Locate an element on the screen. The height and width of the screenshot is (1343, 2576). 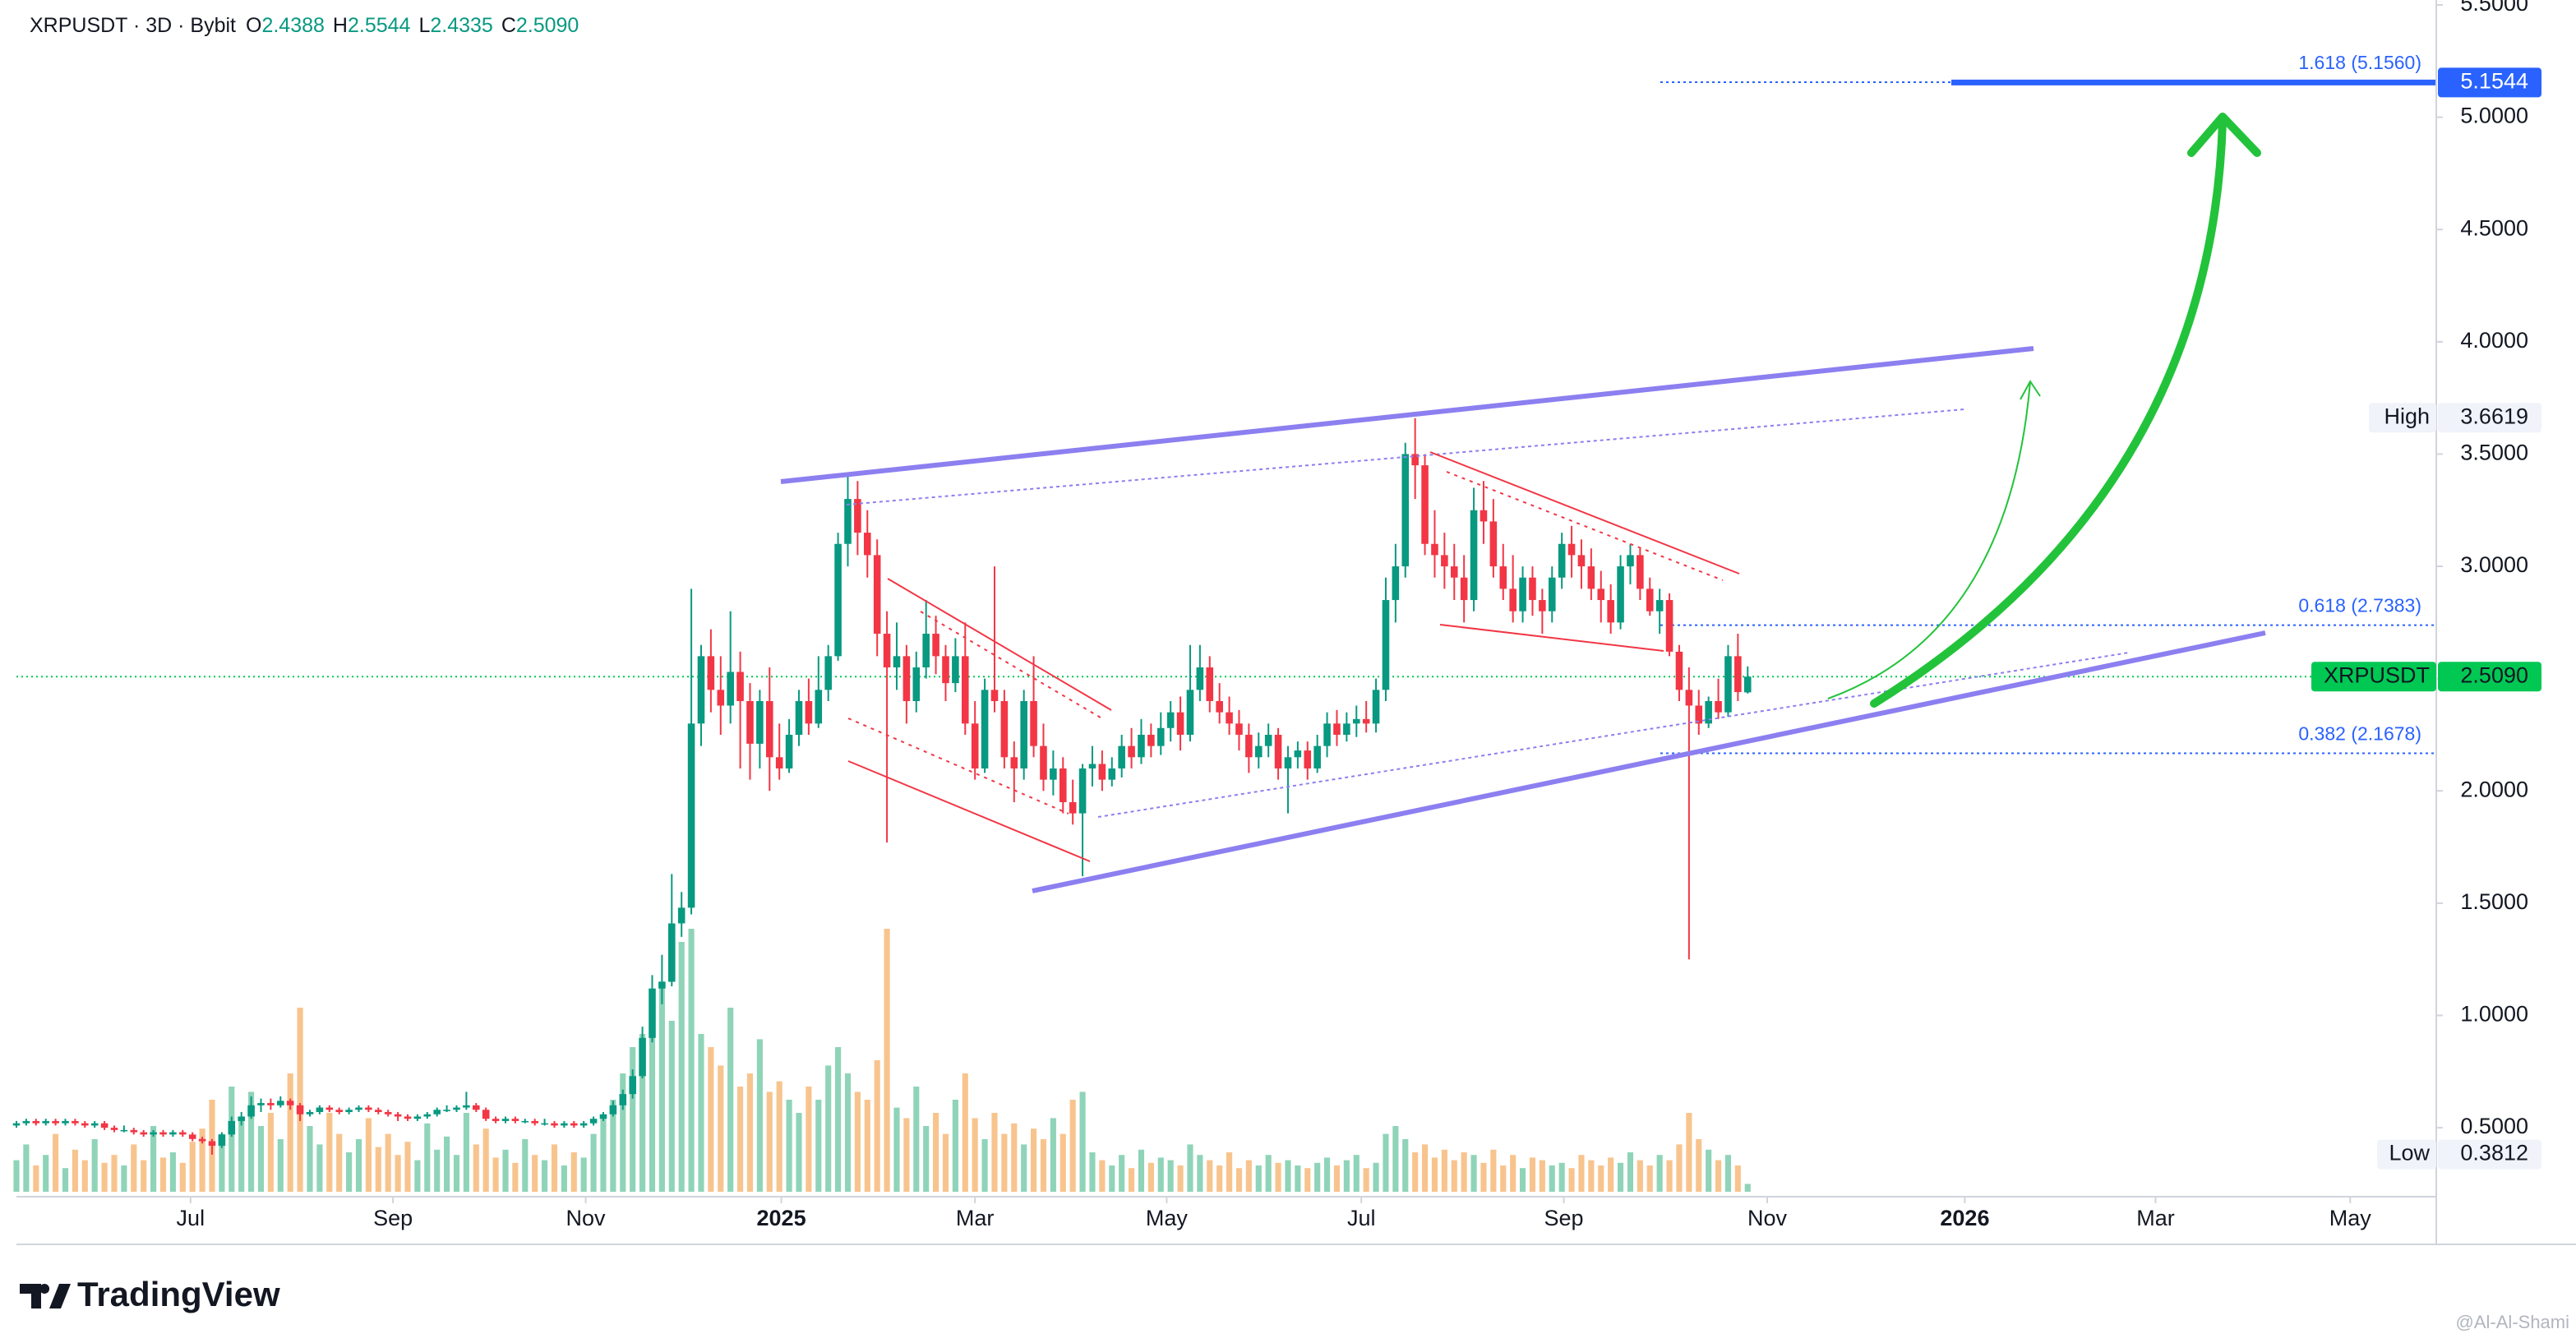
ohlc-label: L is located at coordinates (424, 25).